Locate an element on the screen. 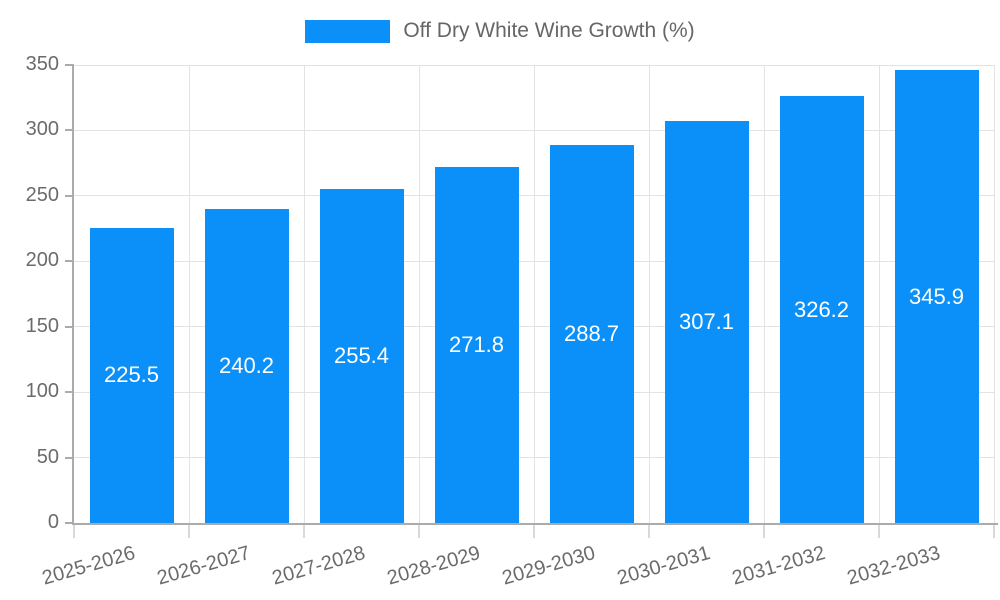 This screenshot has width=1000, height=600. x-axis-label: 2026-2027 is located at coordinates (203, 566).